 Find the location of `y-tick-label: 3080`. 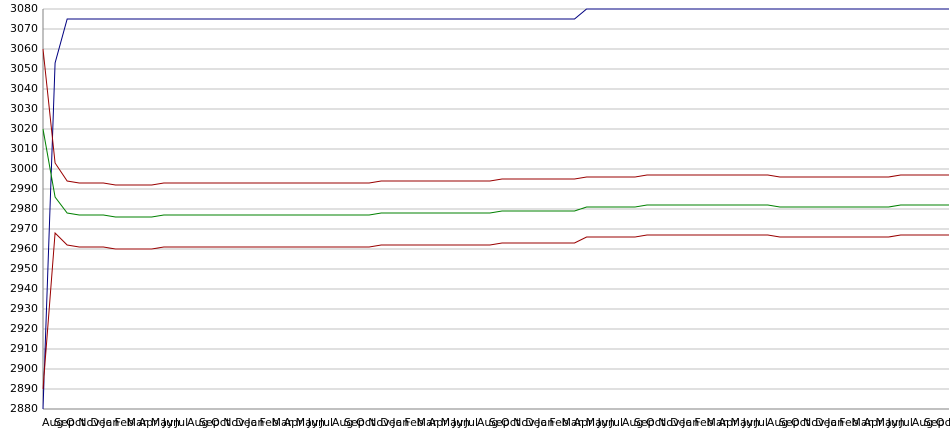

y-tick-label: 3080 is located at coordinates (24, 8).